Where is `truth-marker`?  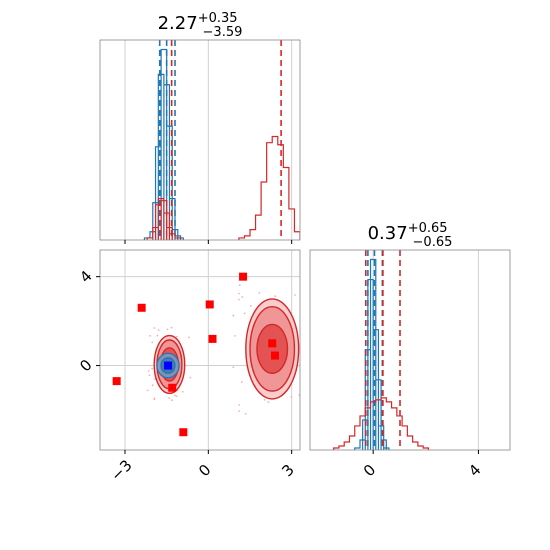 truth-marker is located at coordinates (168, 365).